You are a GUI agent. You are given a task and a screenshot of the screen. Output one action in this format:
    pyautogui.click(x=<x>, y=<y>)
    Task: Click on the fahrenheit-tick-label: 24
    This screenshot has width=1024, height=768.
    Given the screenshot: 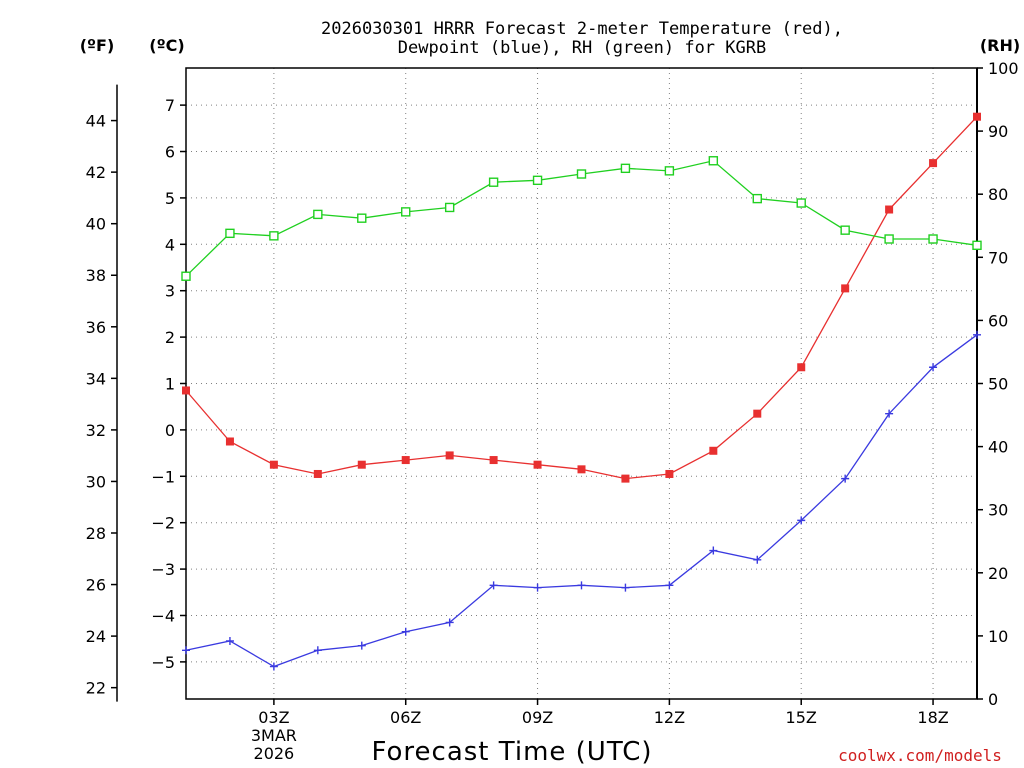 What is the action you would take?
    pyautogui.click(x=96, y=636)
    